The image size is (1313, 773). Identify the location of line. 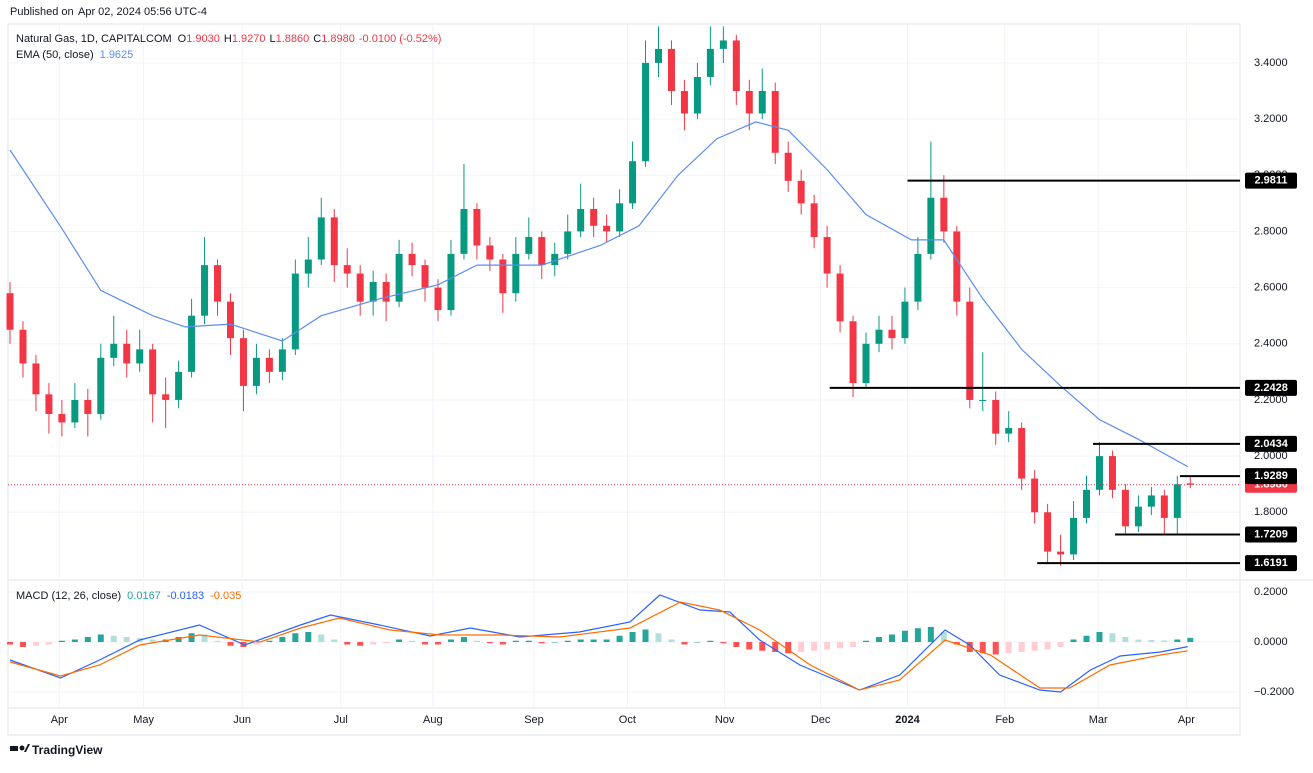
(598, 646).